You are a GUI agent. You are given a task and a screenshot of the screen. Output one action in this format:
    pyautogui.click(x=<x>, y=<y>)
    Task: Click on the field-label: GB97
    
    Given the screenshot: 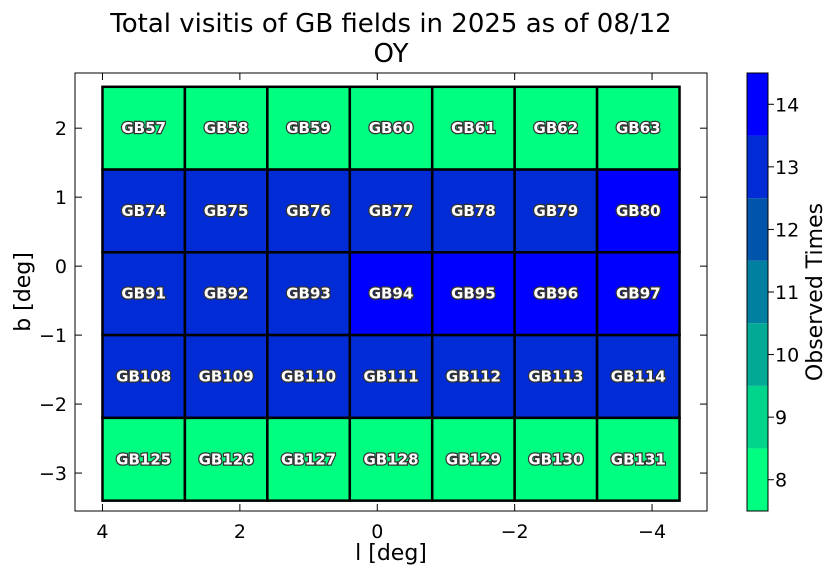 What is the action you would take?
    pyautogui.click(x=638, y=294)
    